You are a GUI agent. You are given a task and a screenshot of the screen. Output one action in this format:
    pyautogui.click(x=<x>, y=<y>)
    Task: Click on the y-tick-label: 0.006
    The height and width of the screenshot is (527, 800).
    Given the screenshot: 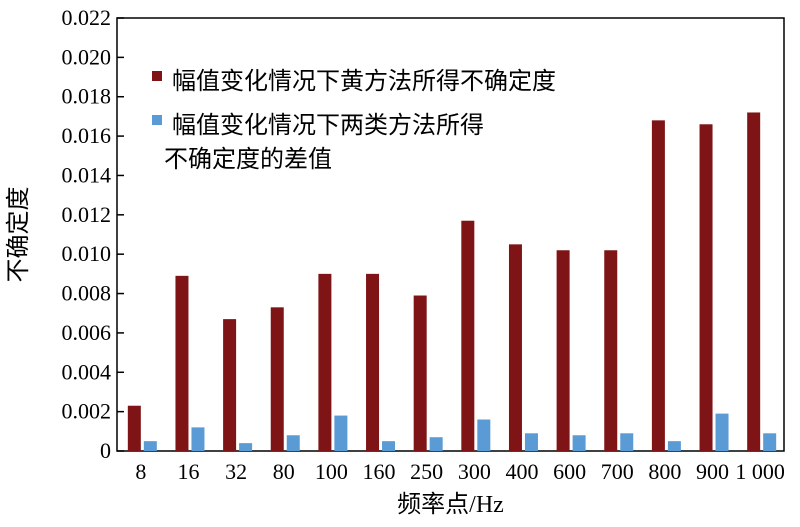 What is the action you would take?
    pyautogui.click(x=87, y=332)
    